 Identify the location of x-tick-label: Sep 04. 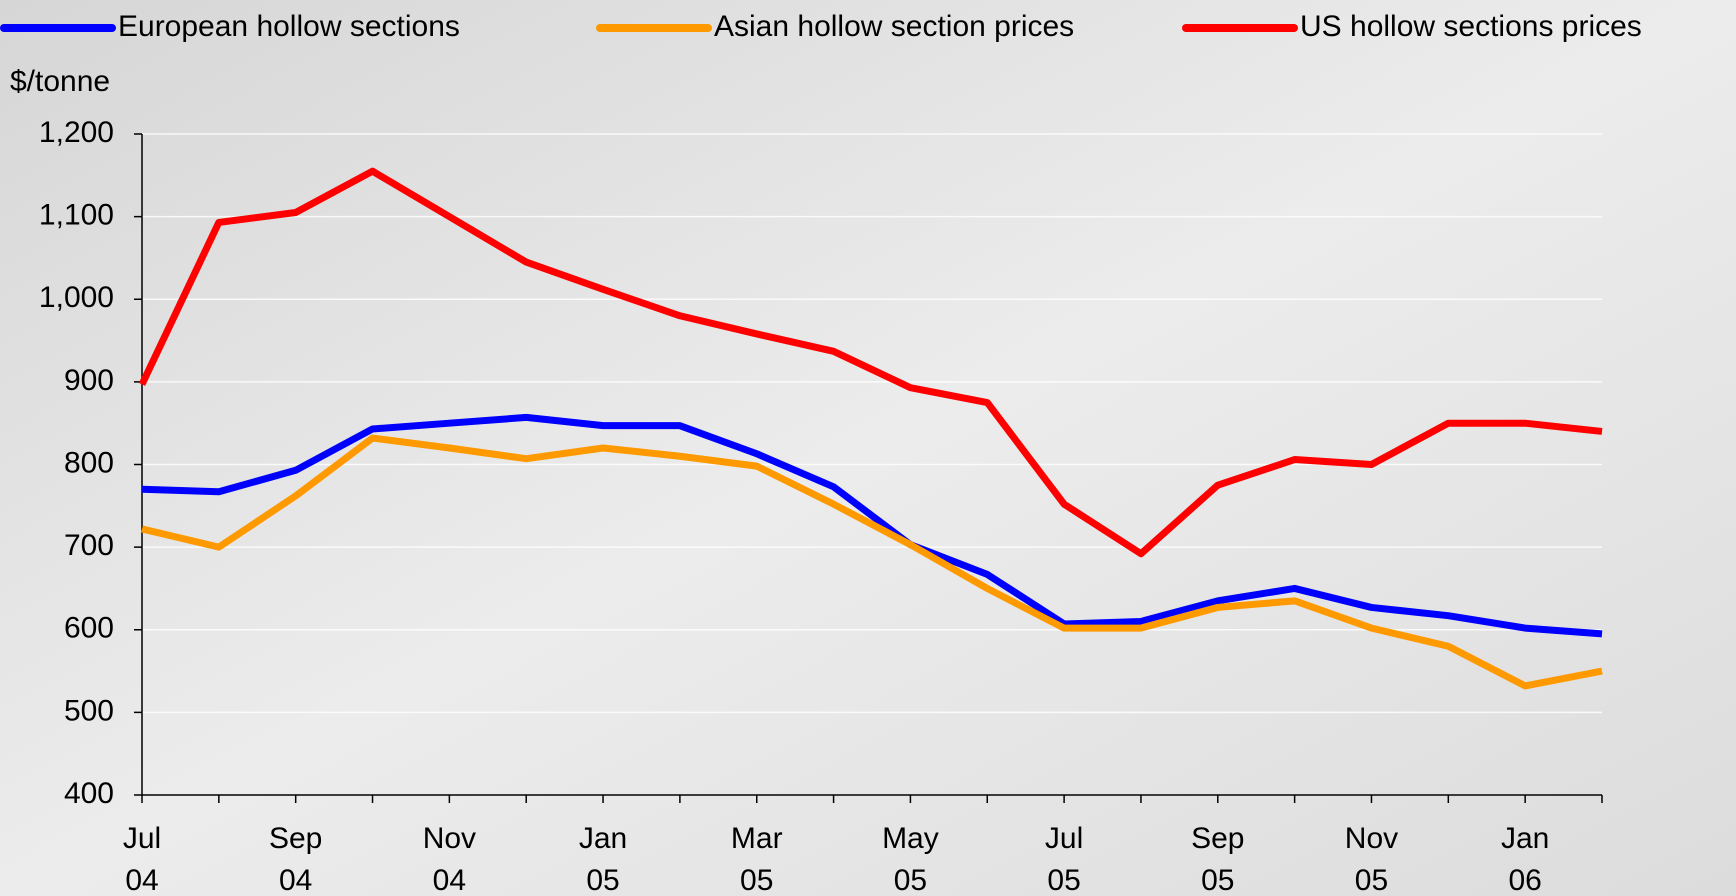
(295, 859).